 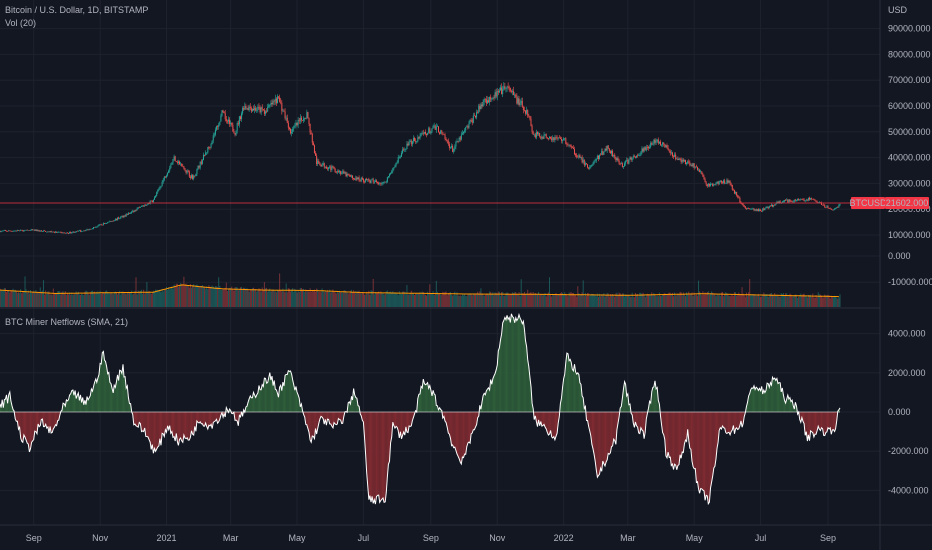 What do you see at coordinates (77, 10) in the screenshot?
I see `symbol-title: Bitcoin / U.S. Dollar, 1D, BITSTAMP` at bounding box center [77, 10].